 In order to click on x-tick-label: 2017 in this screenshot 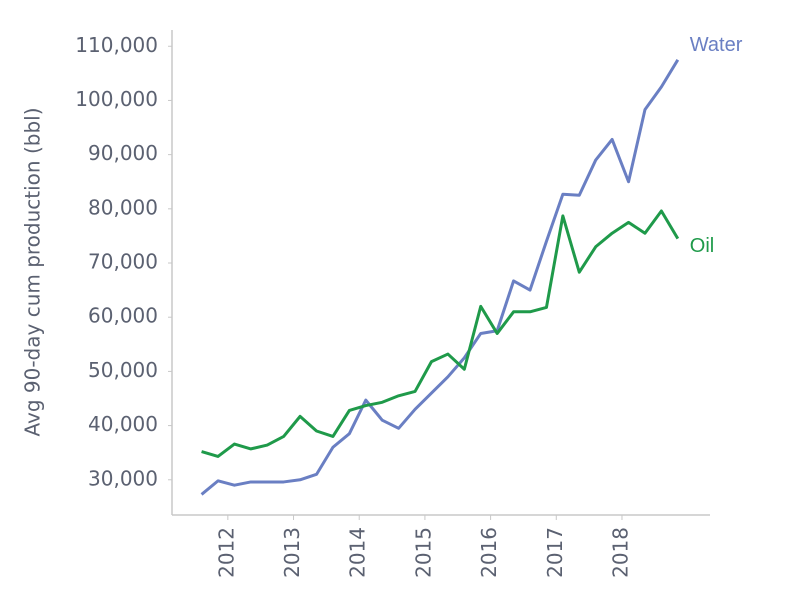, I will do `click(555, 552)`.